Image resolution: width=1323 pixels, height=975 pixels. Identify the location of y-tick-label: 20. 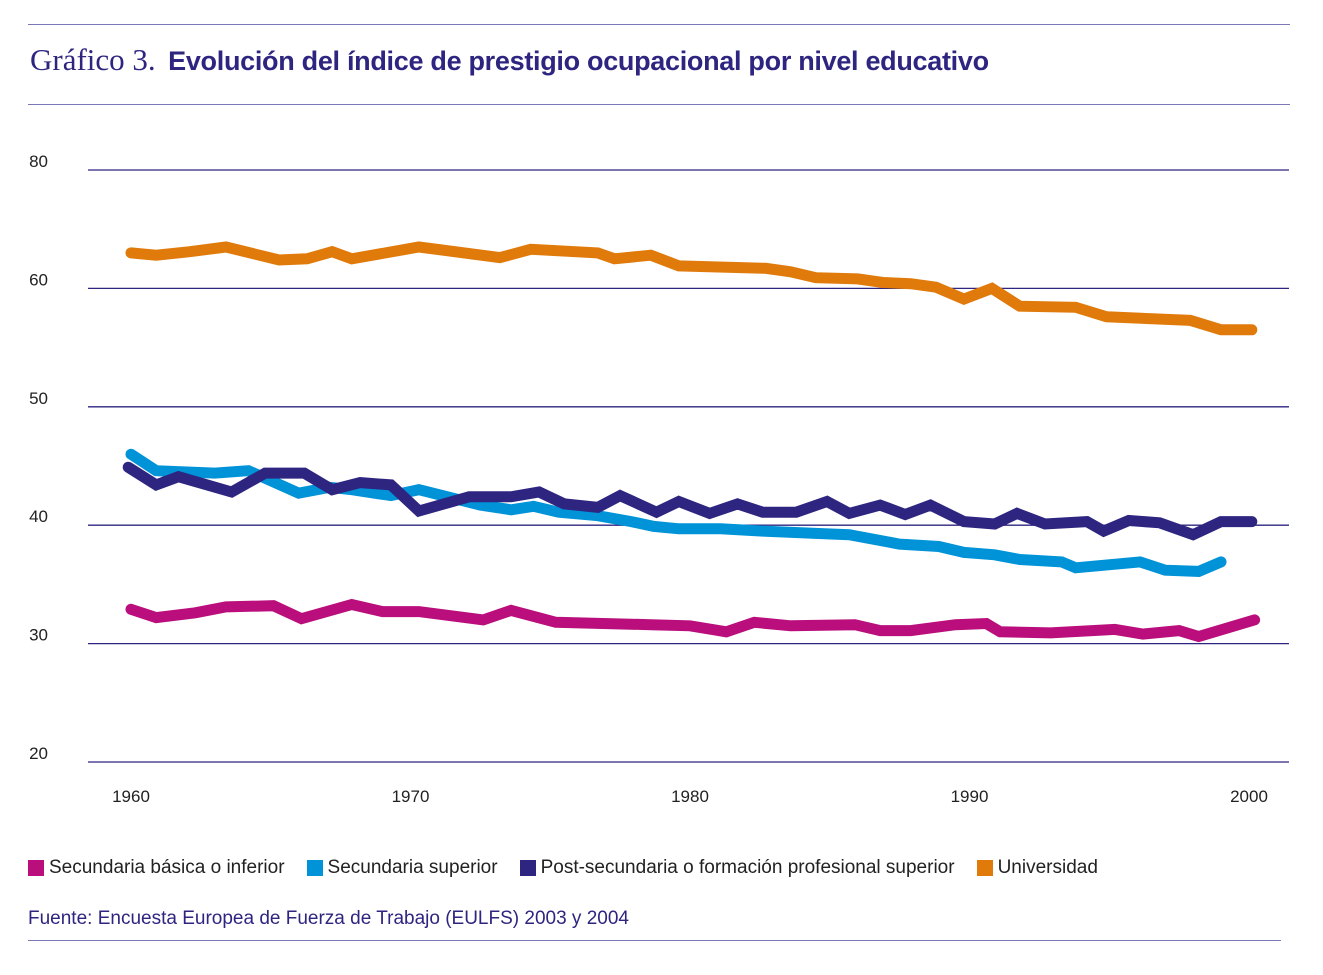
(38, 753).